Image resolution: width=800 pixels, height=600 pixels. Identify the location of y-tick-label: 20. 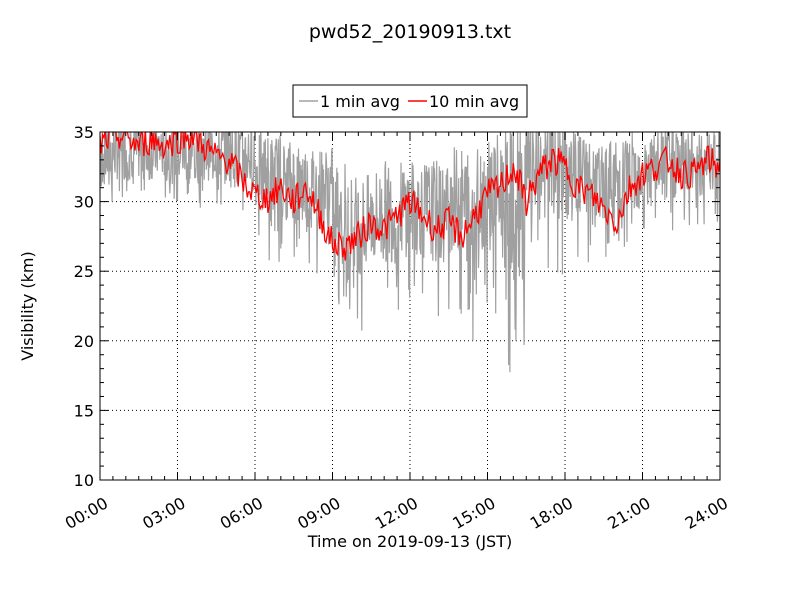
(84, 341).